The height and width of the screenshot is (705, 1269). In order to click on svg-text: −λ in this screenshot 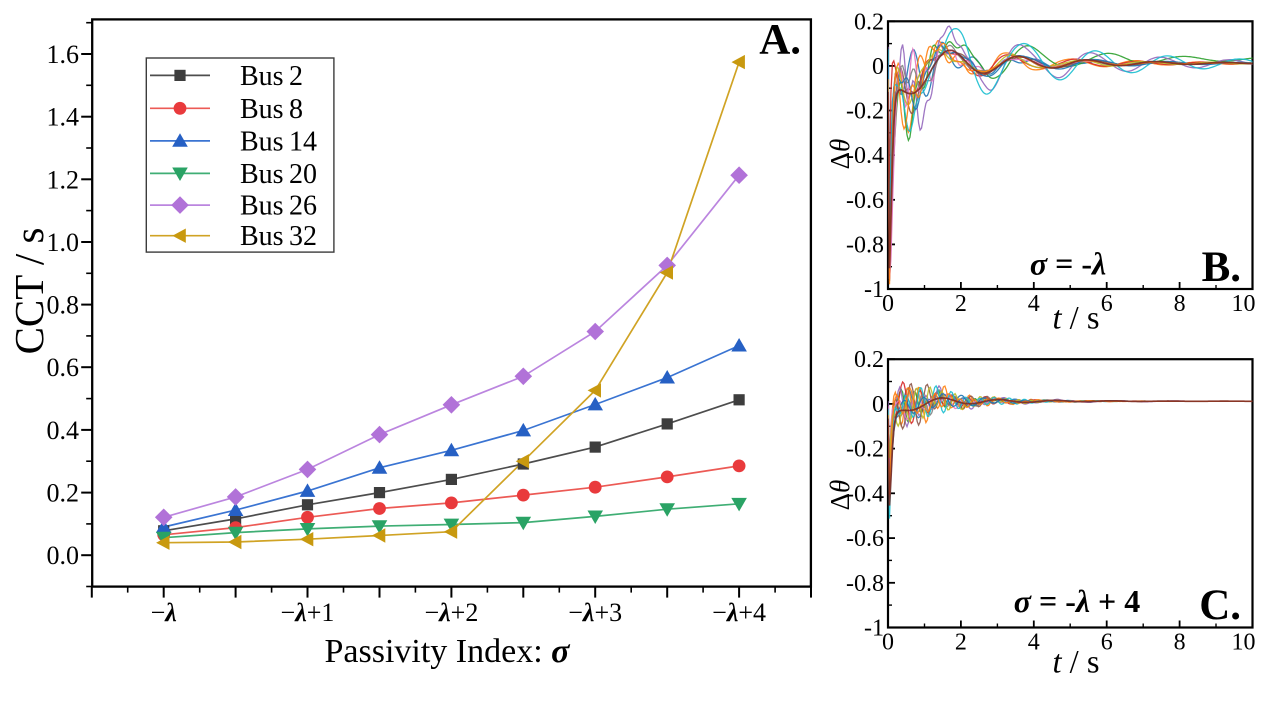, I will do `click(164, 612)`.